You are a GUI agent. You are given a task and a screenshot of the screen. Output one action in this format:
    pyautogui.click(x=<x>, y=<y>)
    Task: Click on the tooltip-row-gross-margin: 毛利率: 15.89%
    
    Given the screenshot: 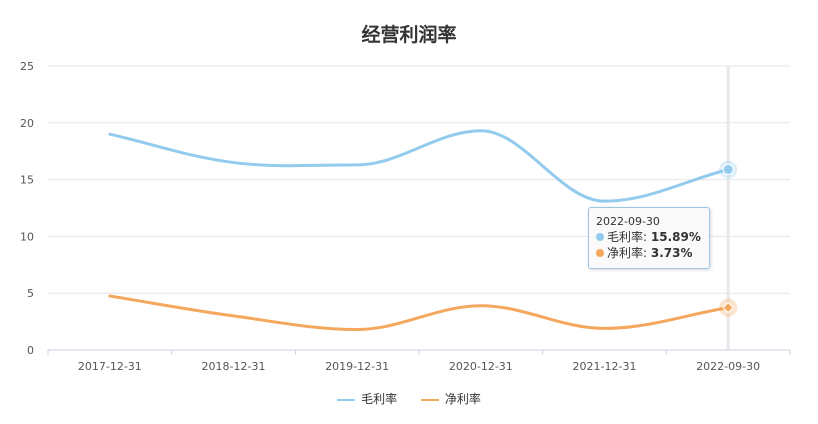 What is the action you would take?
    pyautogui.click(x=649, y=237)
    